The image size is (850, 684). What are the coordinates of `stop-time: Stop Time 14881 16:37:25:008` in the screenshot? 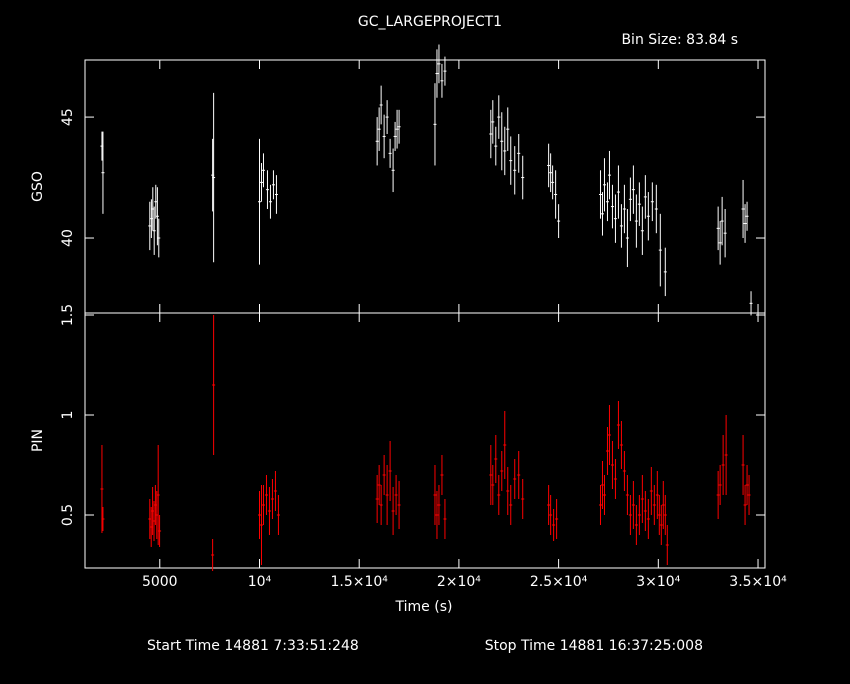 It's located at (594, 646).